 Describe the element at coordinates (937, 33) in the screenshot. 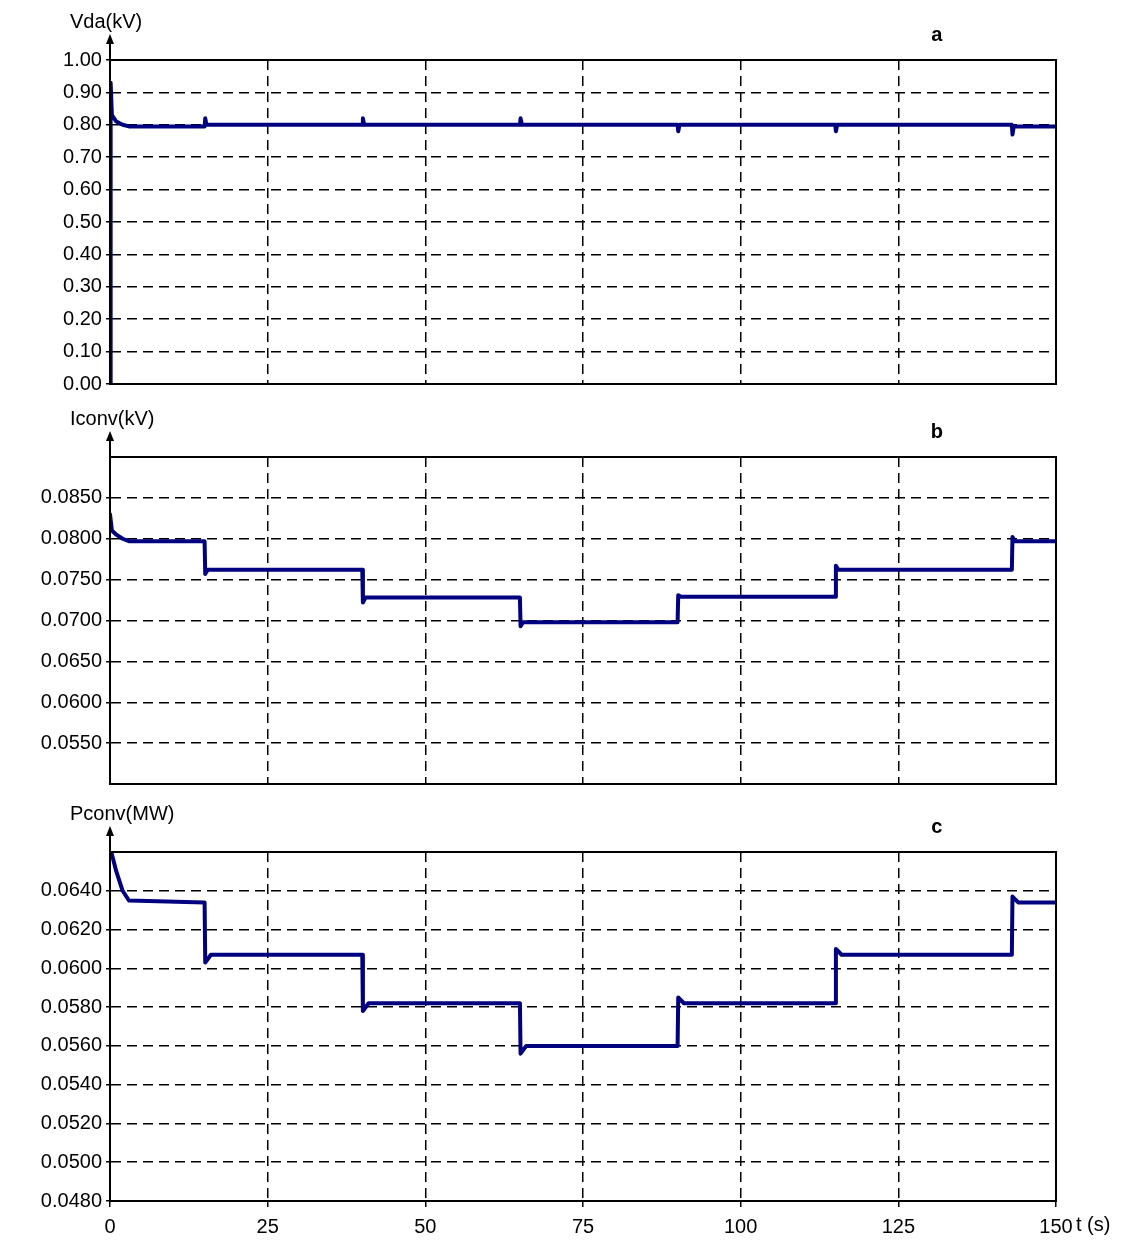

I see `chart-title: a` at that location.